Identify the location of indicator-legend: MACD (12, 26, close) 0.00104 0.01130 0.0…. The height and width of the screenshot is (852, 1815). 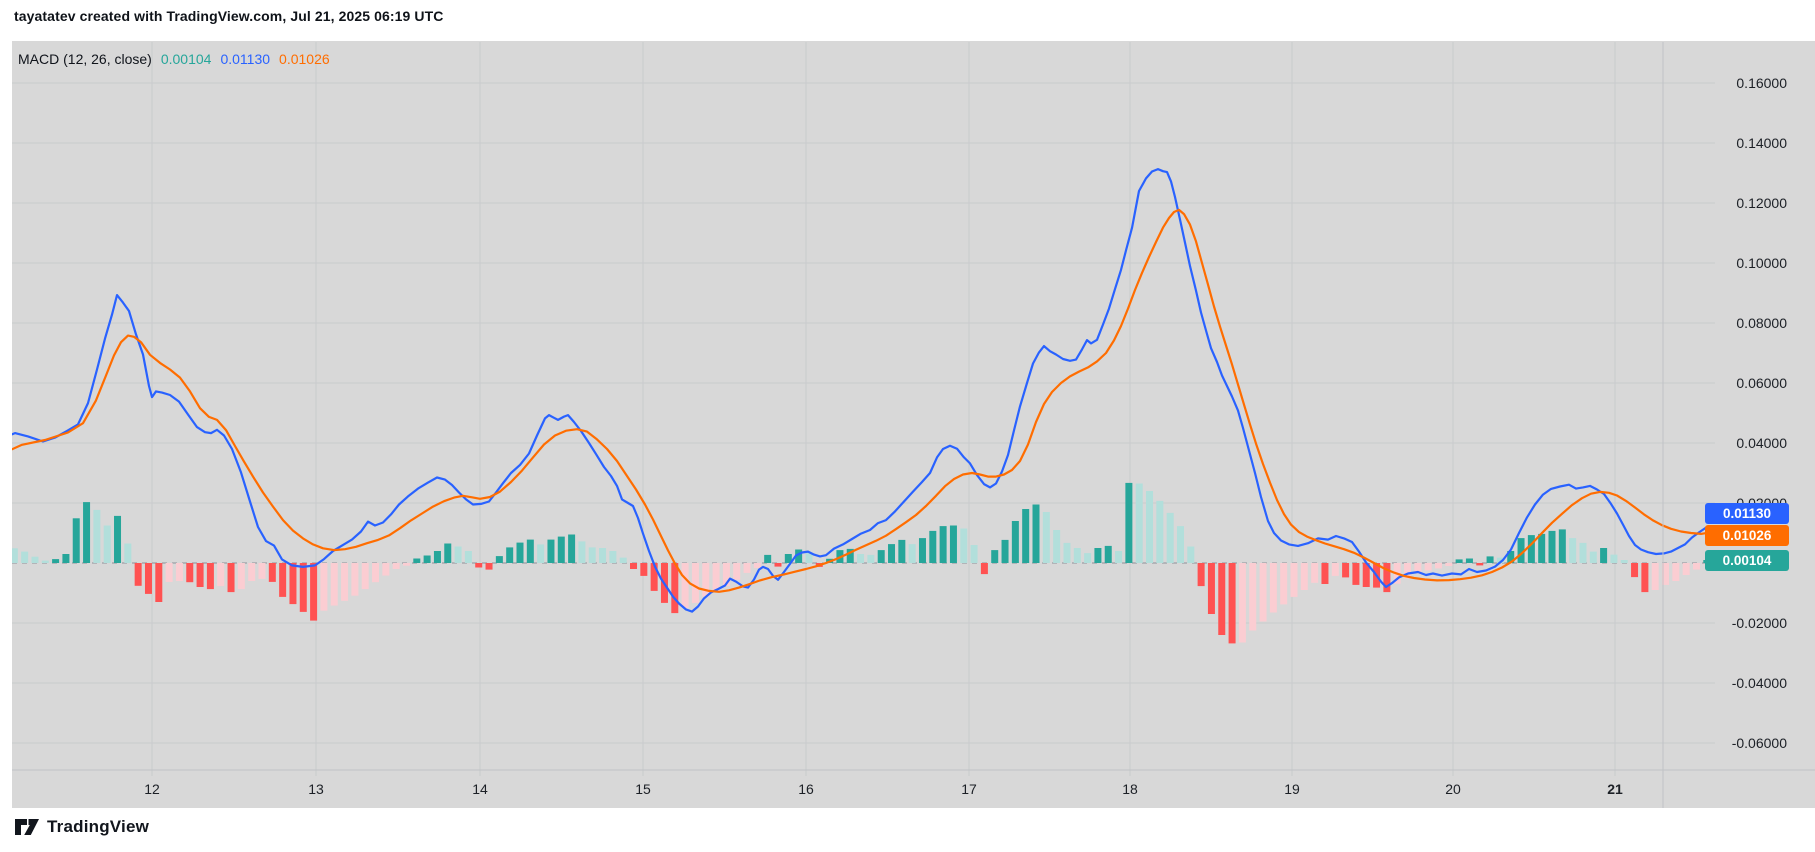
(174, 59).